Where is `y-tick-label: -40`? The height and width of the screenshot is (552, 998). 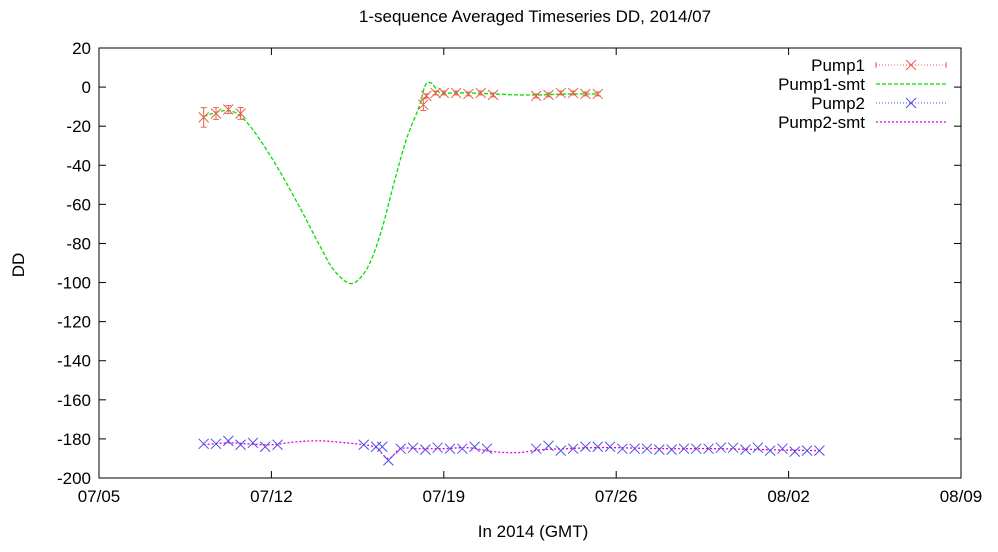
y-tick-label: -40 is located at coordinates (78, 165).